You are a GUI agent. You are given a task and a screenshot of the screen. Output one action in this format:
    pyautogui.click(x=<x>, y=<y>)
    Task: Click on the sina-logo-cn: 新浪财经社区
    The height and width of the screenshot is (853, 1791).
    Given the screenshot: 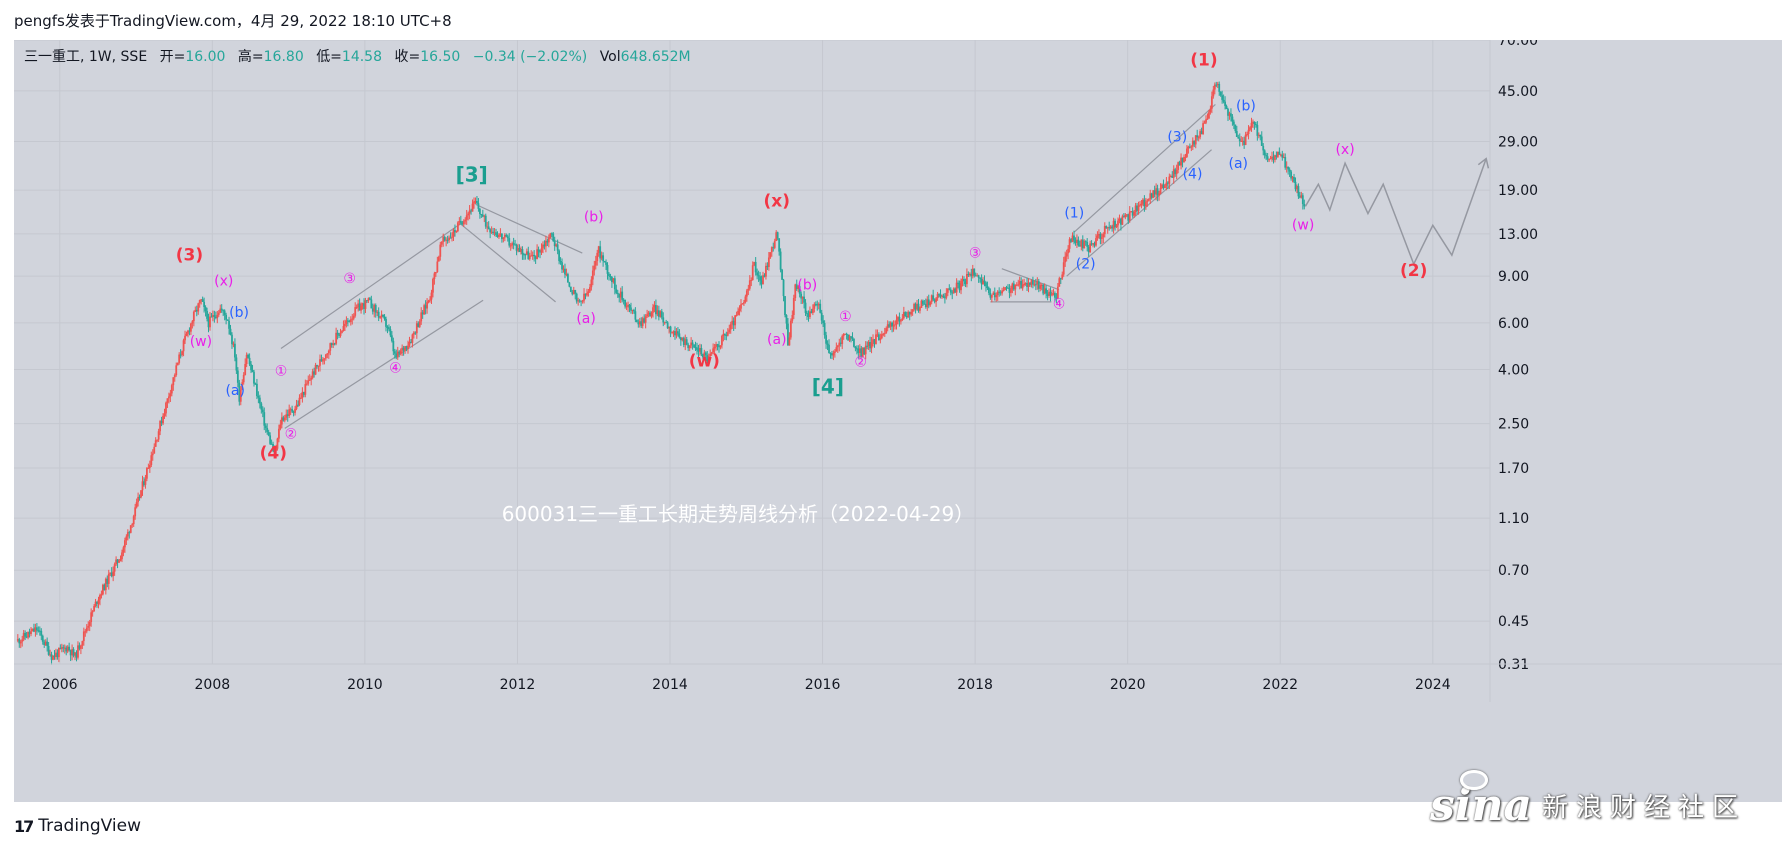 What is the action you would take?
    pyautogui.click(x=1644, y=808)
    